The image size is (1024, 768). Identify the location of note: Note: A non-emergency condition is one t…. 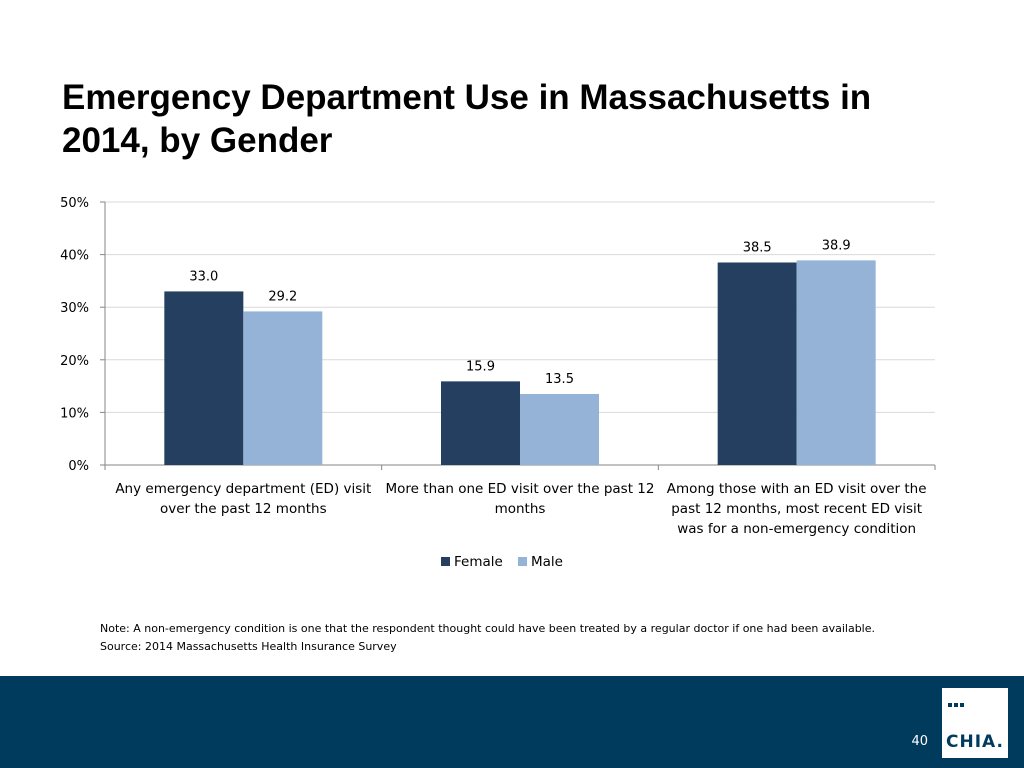
(530, 638).